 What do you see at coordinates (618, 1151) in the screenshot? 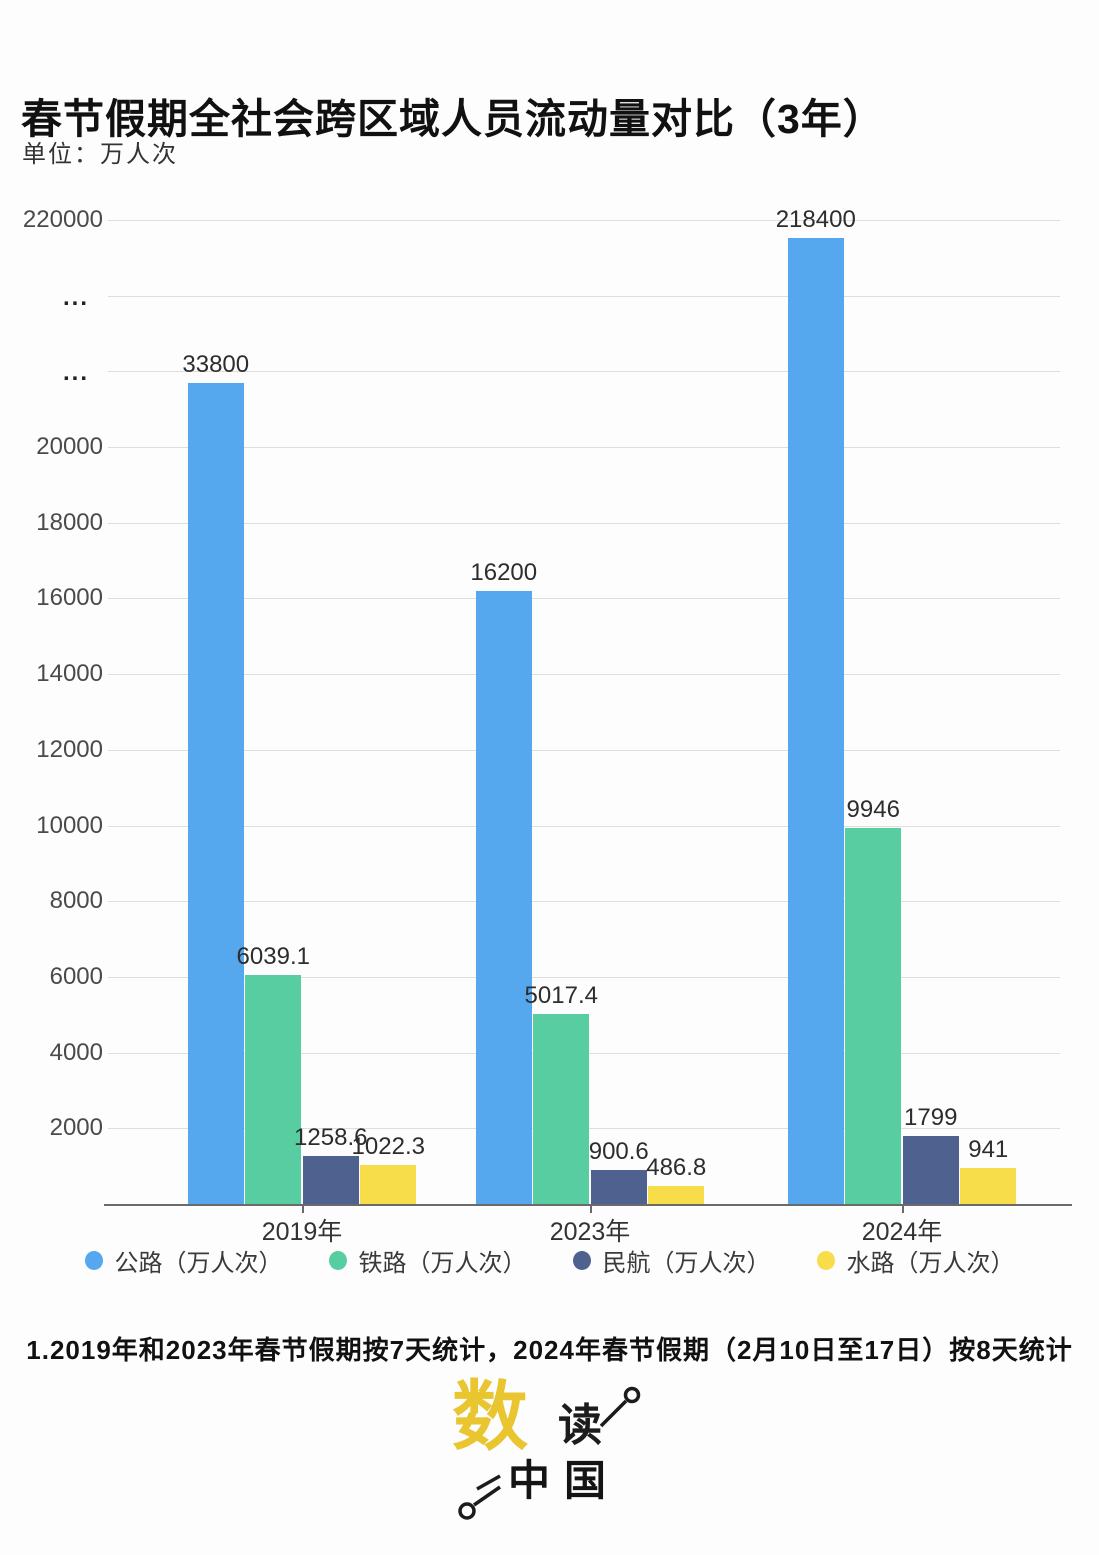
I see `value-label: 900.6` at bounding box center [618, 1151].